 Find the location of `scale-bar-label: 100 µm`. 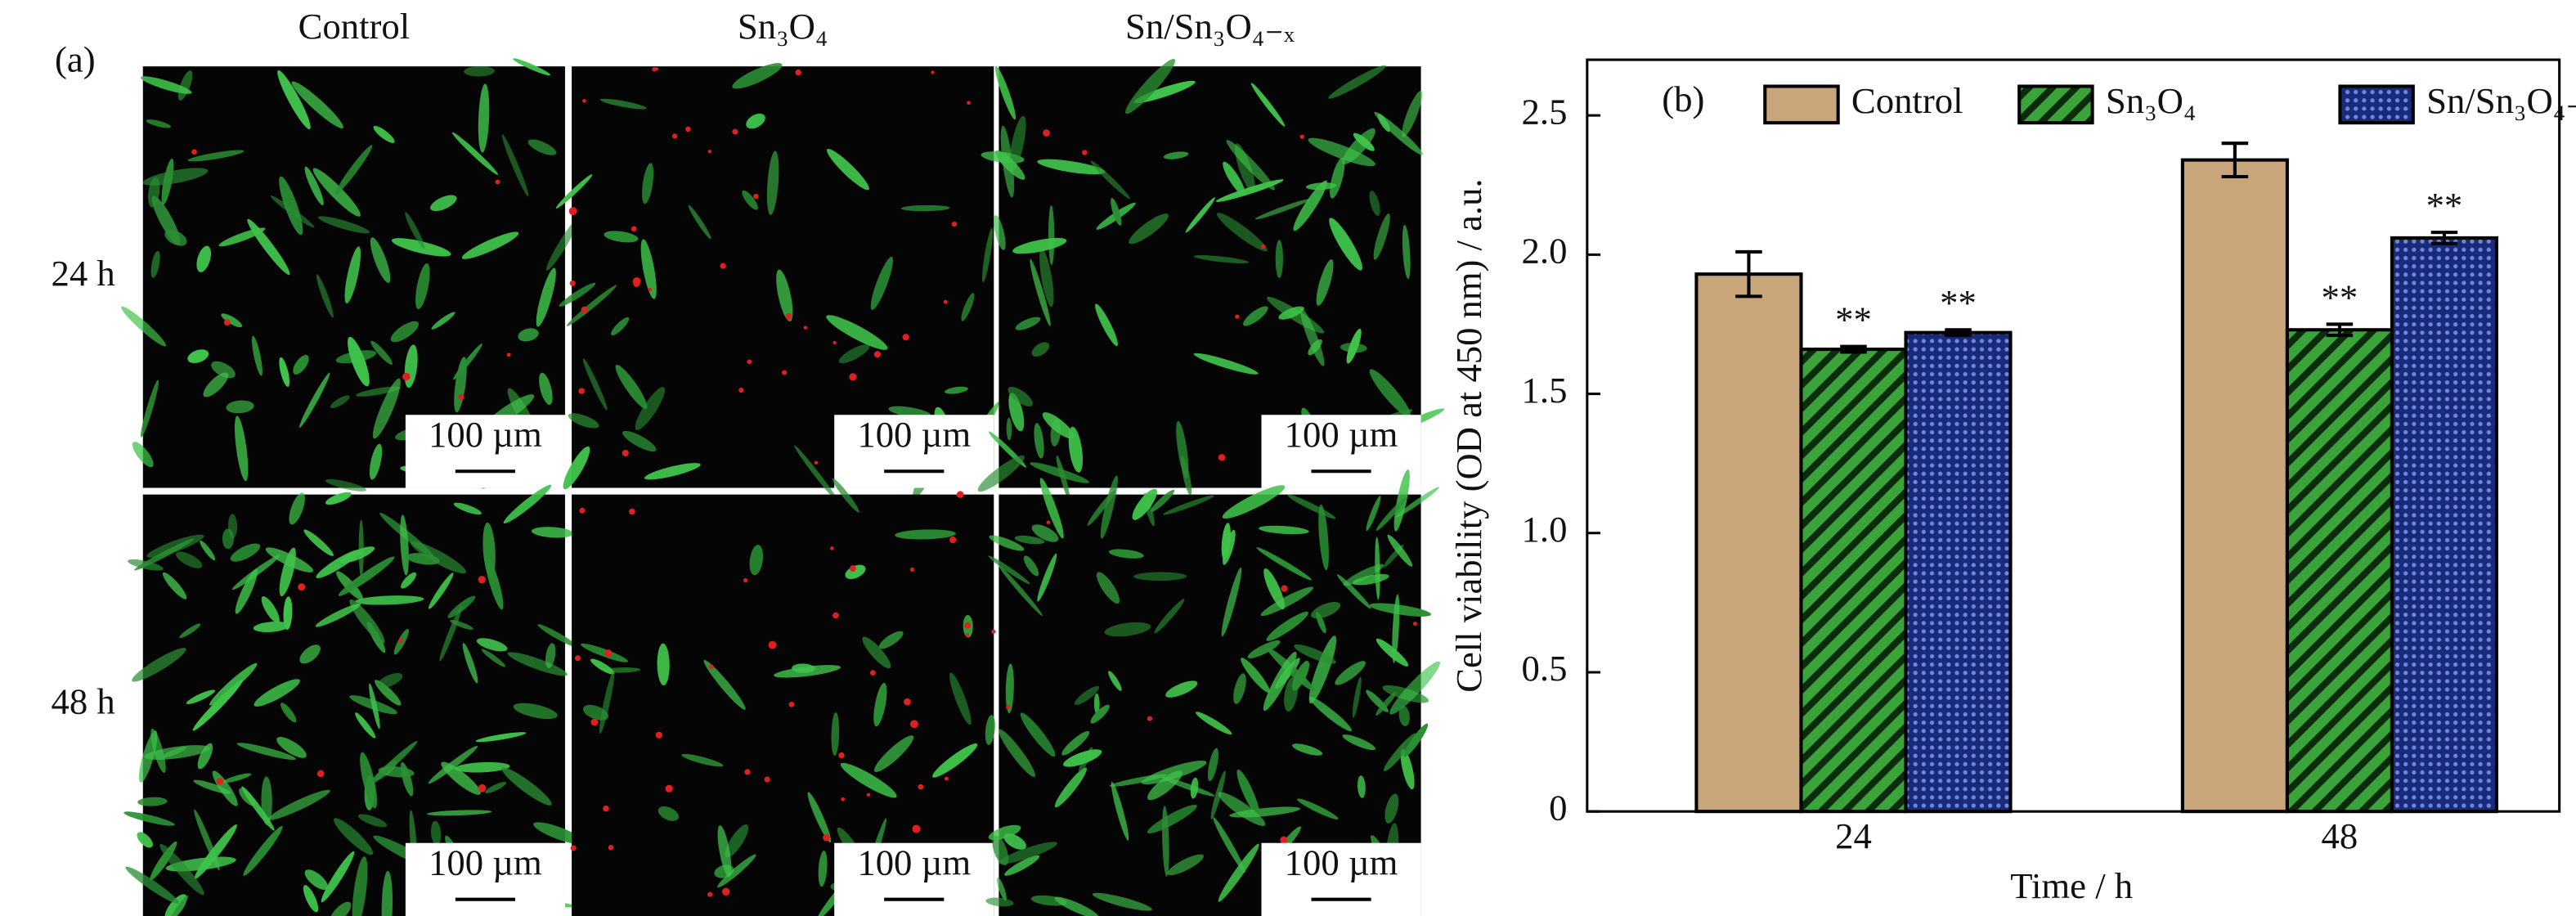

scale-bar-label: 100 µm is located at coordinates (485, 862).